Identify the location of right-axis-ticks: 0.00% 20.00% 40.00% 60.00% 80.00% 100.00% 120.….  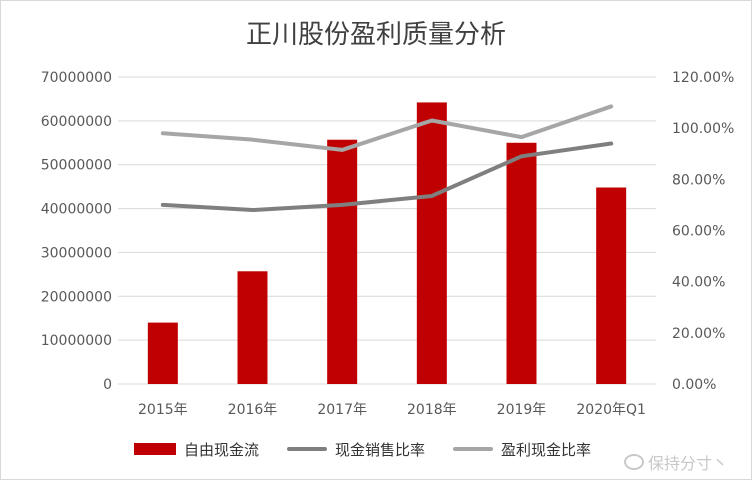
(703, 231).